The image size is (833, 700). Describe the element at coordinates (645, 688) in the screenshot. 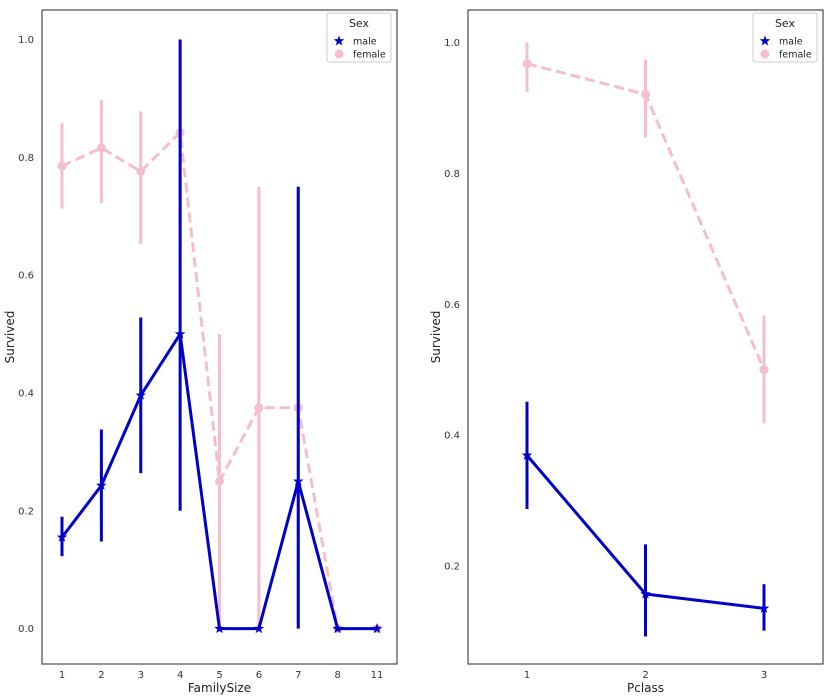

I see `x-axis-label: Pclass` at that location.